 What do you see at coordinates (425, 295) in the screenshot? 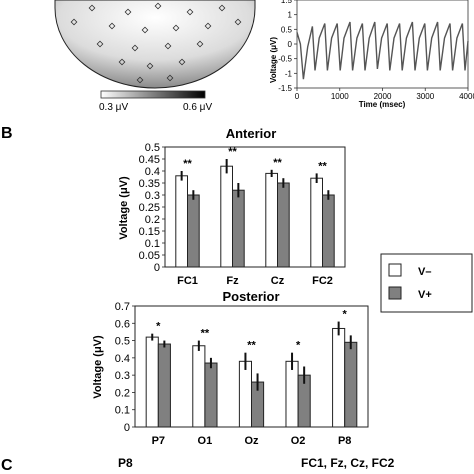
I see `legend-label-v-plus: V+` at bounding box center [425, 295].